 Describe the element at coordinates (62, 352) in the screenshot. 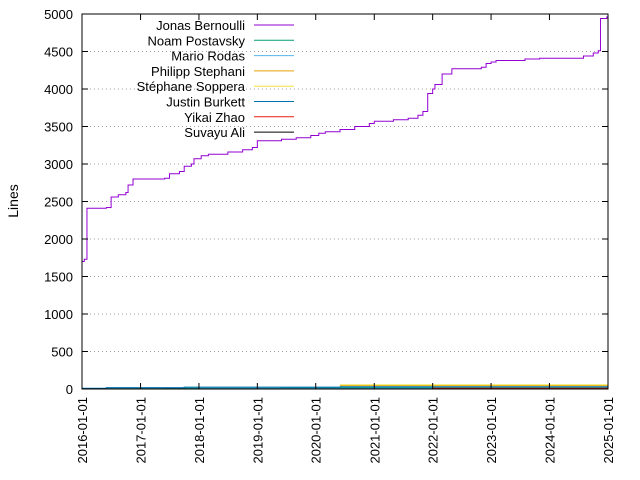

I see `y-tick-label: 500` at that location.